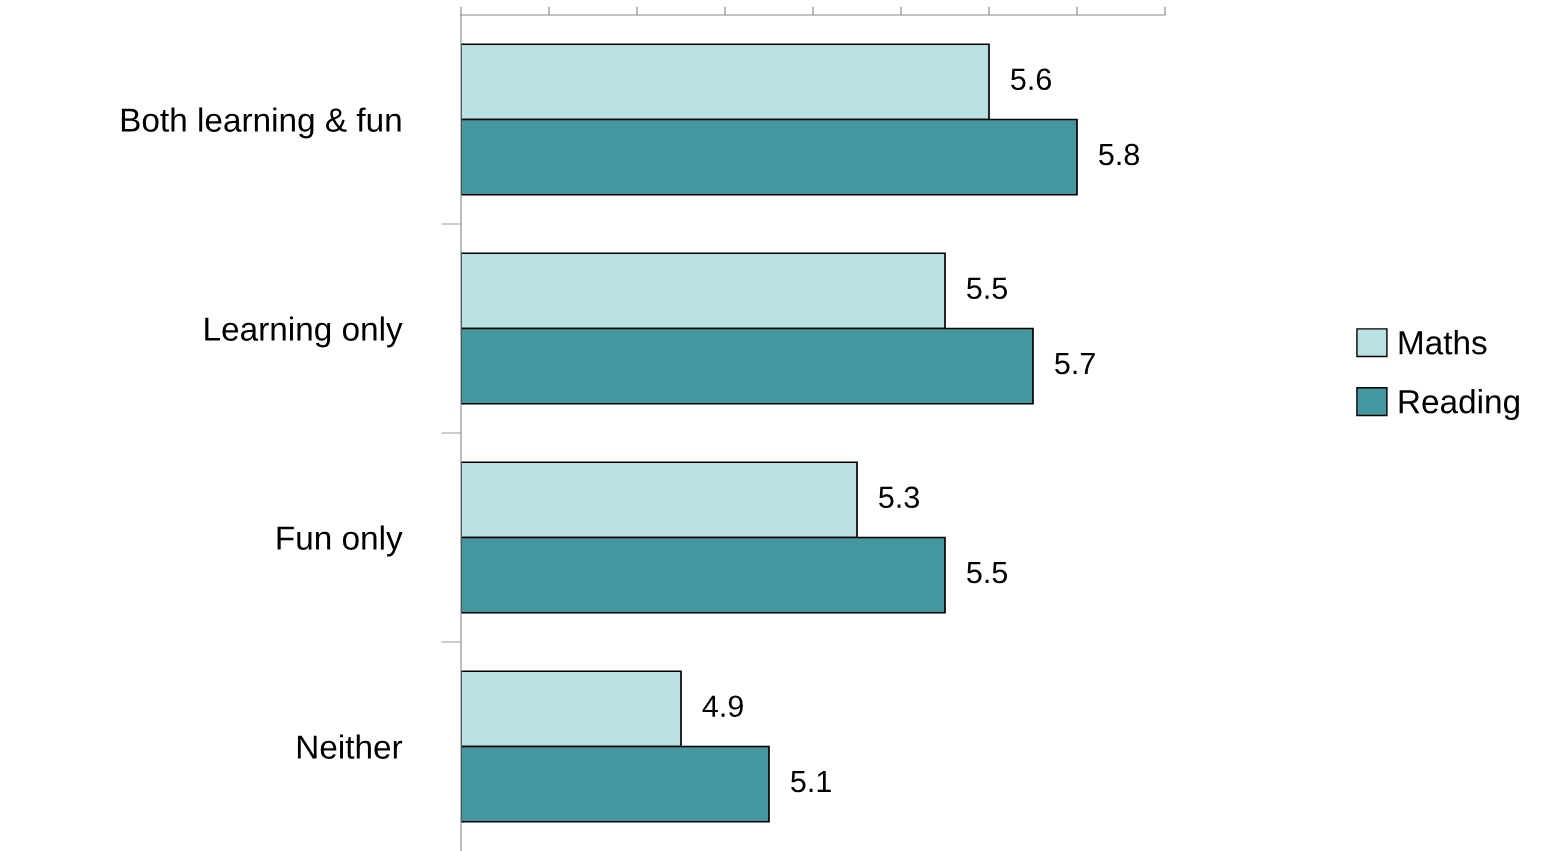  What do you see at coordinates (1459, 404) in the screenshot?
I see `legend-label: Reading` at bounding box center [1459, 404].